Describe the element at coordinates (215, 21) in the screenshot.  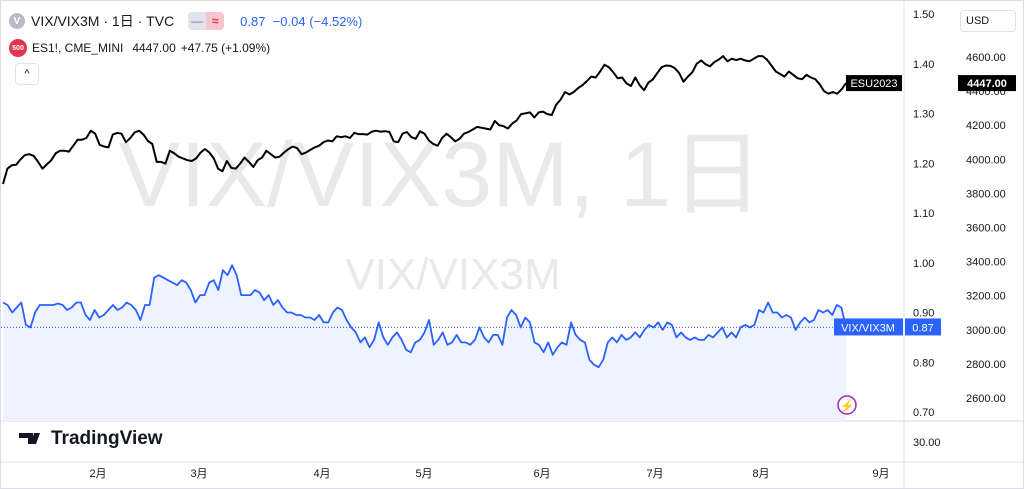
I see `approx-icon: ≈` at that location.